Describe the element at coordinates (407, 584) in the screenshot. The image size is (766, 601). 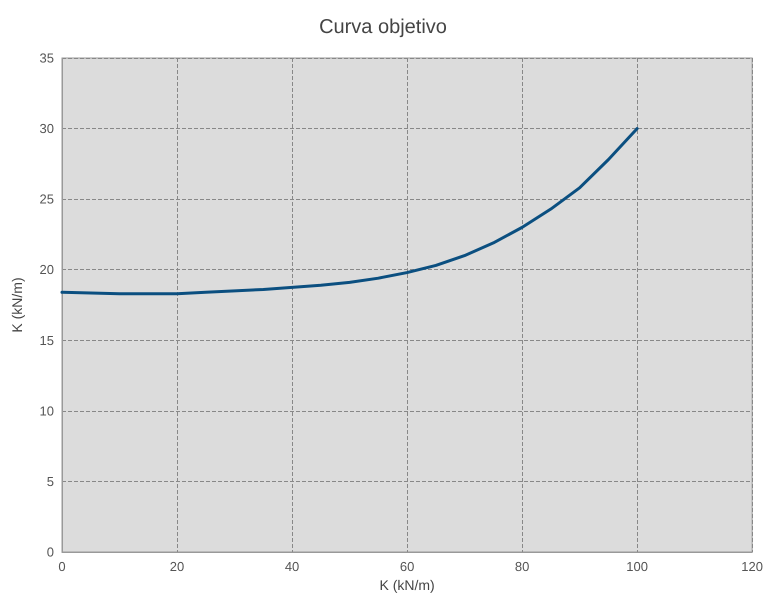
I see `x-axis-title: K (kN/m)` at that location.